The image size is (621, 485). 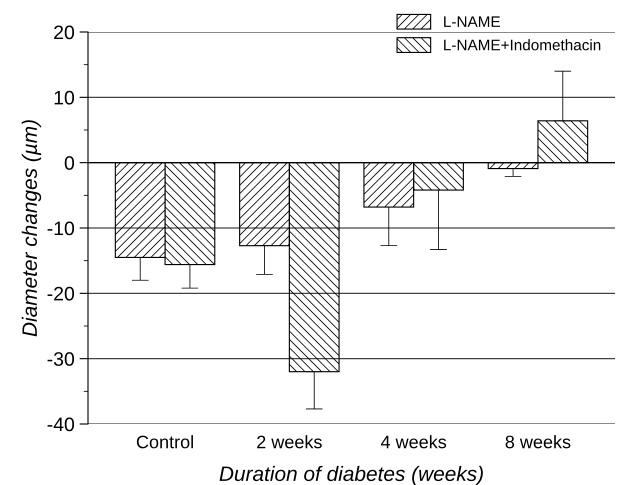 I want to click on y-tick-label: -40, so click(x=61, y=424).